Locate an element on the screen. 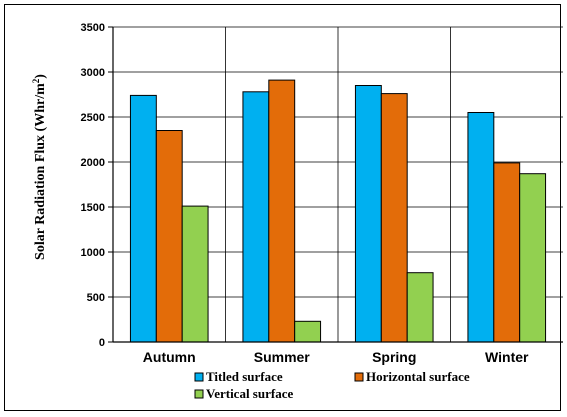  legend-label: Titled surface is located at coordinates (244, 376).